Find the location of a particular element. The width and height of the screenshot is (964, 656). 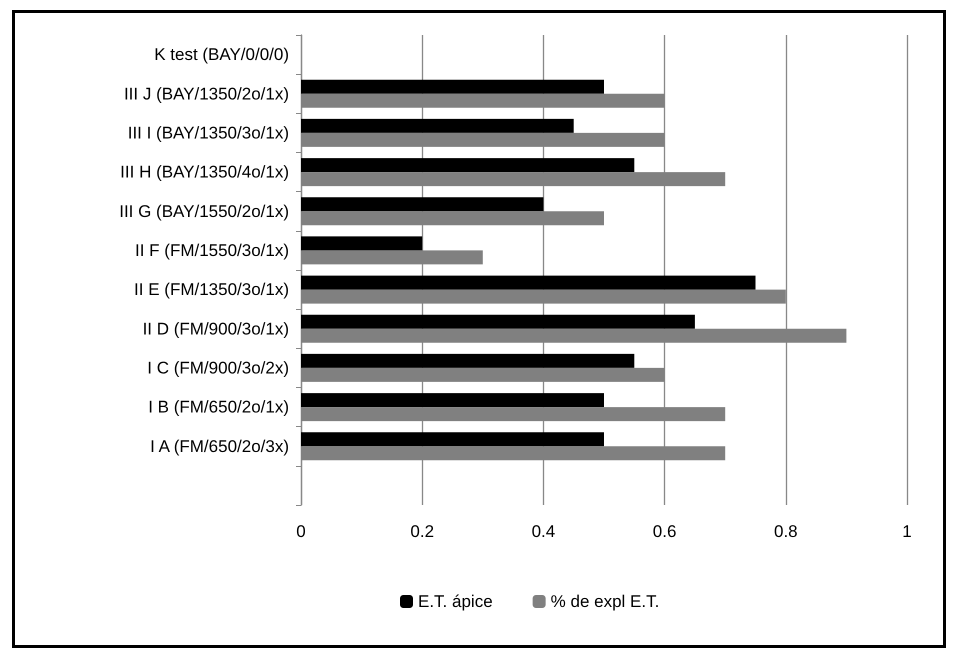

x-tick-label: 1 is located at coordinates (907, 531).